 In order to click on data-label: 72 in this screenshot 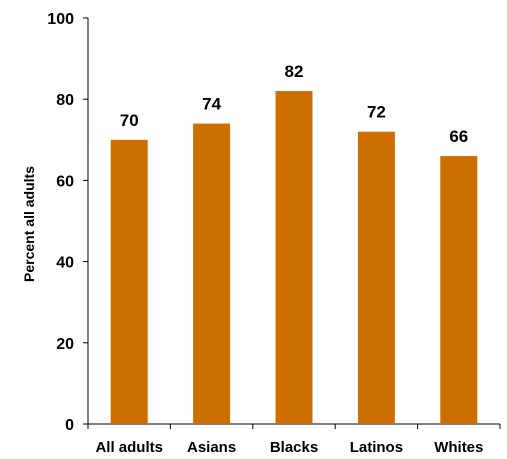, I will do `click(376, 112)`.